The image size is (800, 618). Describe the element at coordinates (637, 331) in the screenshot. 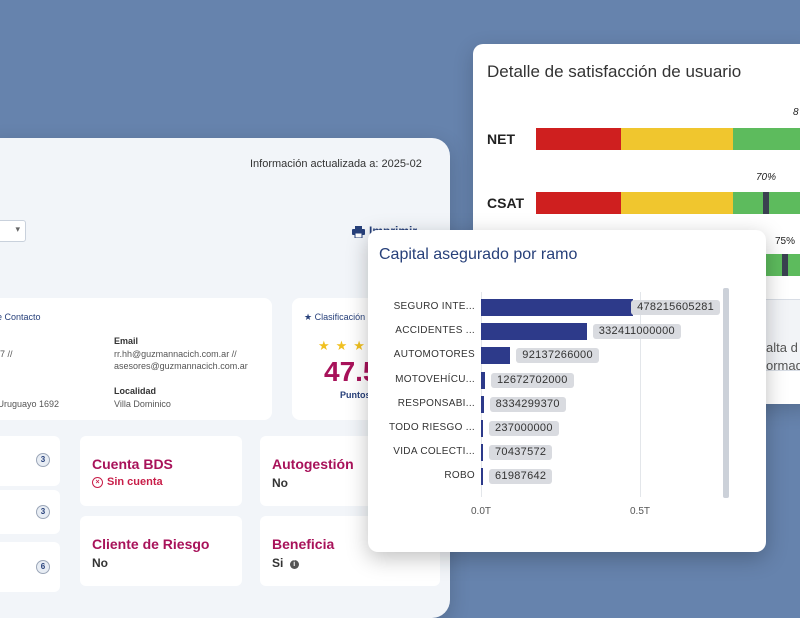

I see `value-label: 332411000000` at that location.